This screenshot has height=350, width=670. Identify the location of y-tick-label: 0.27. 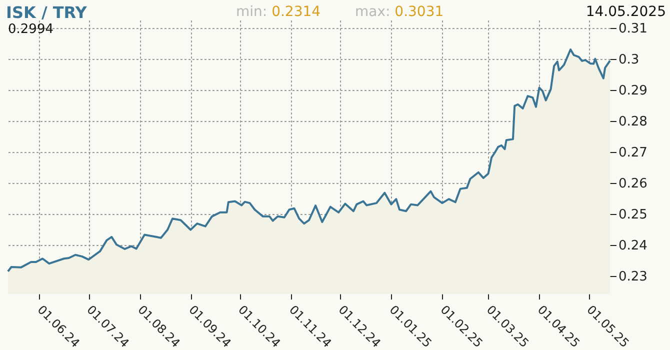
(633, 152).